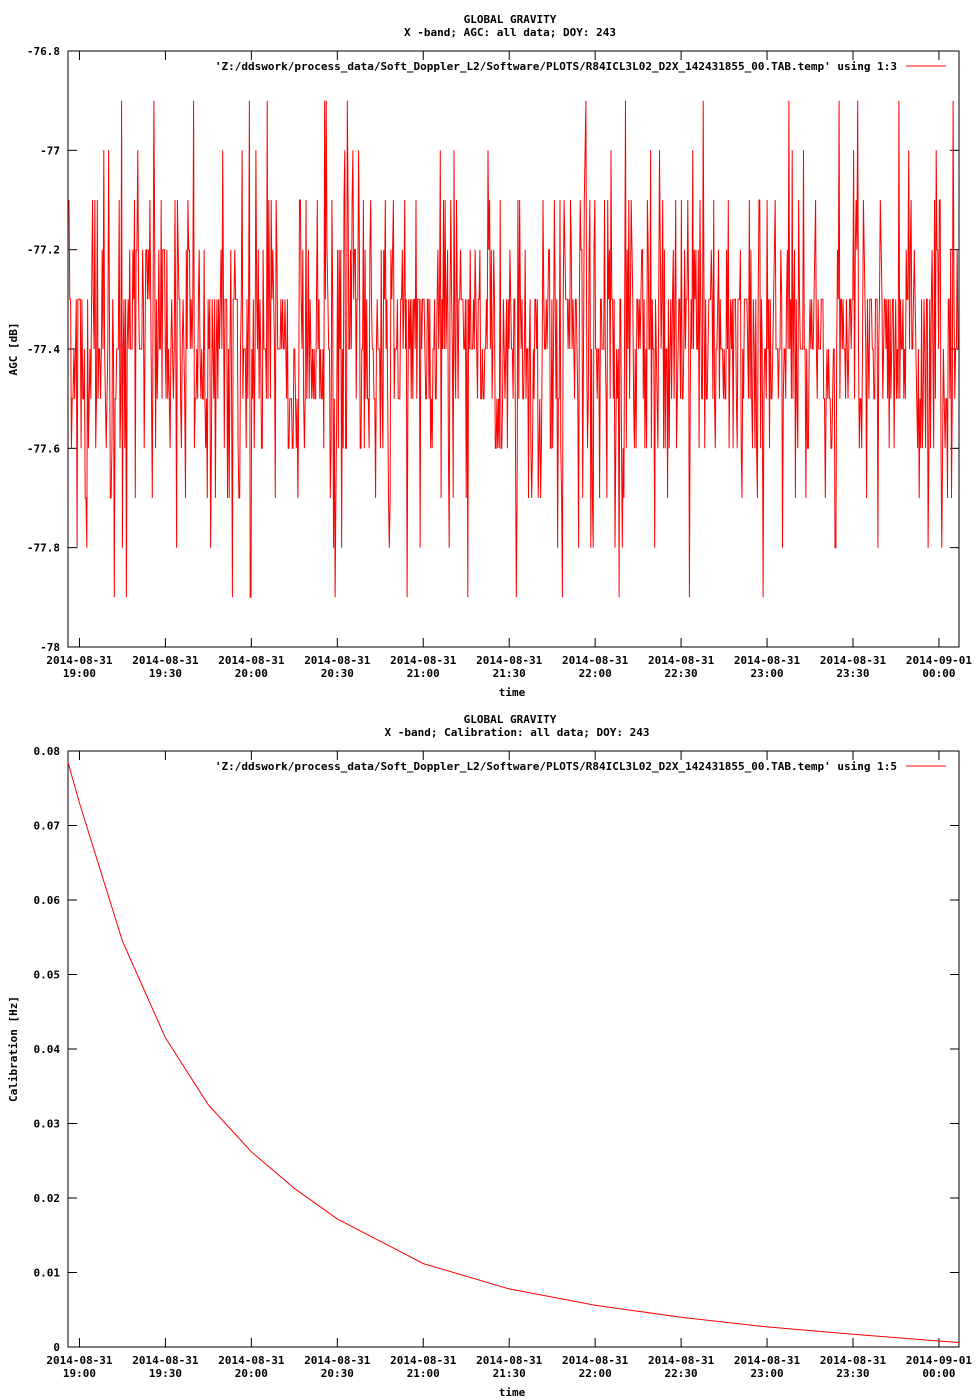  I want to click on agc-x-tick-time: 19:30, so click(165, 673).